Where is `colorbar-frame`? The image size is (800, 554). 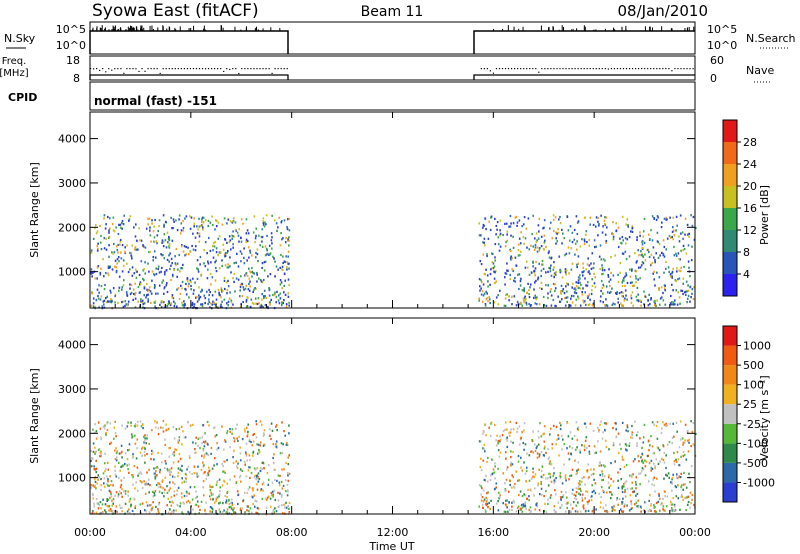 colorbar-frame is located at coordinates (730, 414).